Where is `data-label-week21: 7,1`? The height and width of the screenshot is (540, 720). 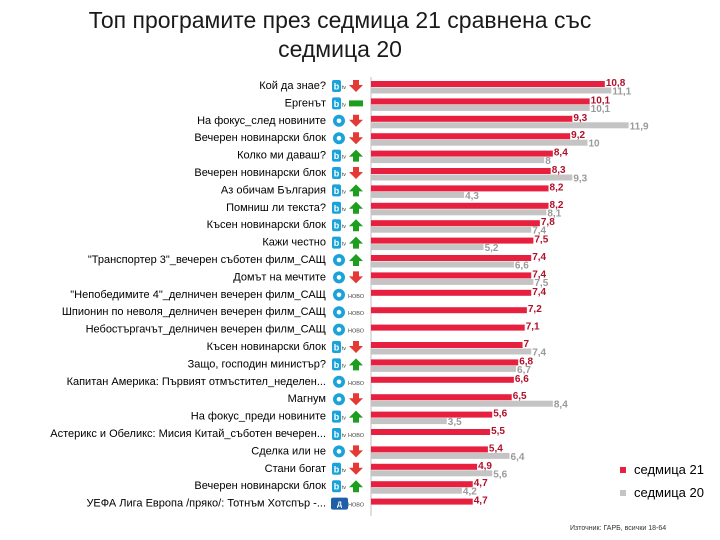
data-label-week21: 7,1 is located at coordinates (533, 327).